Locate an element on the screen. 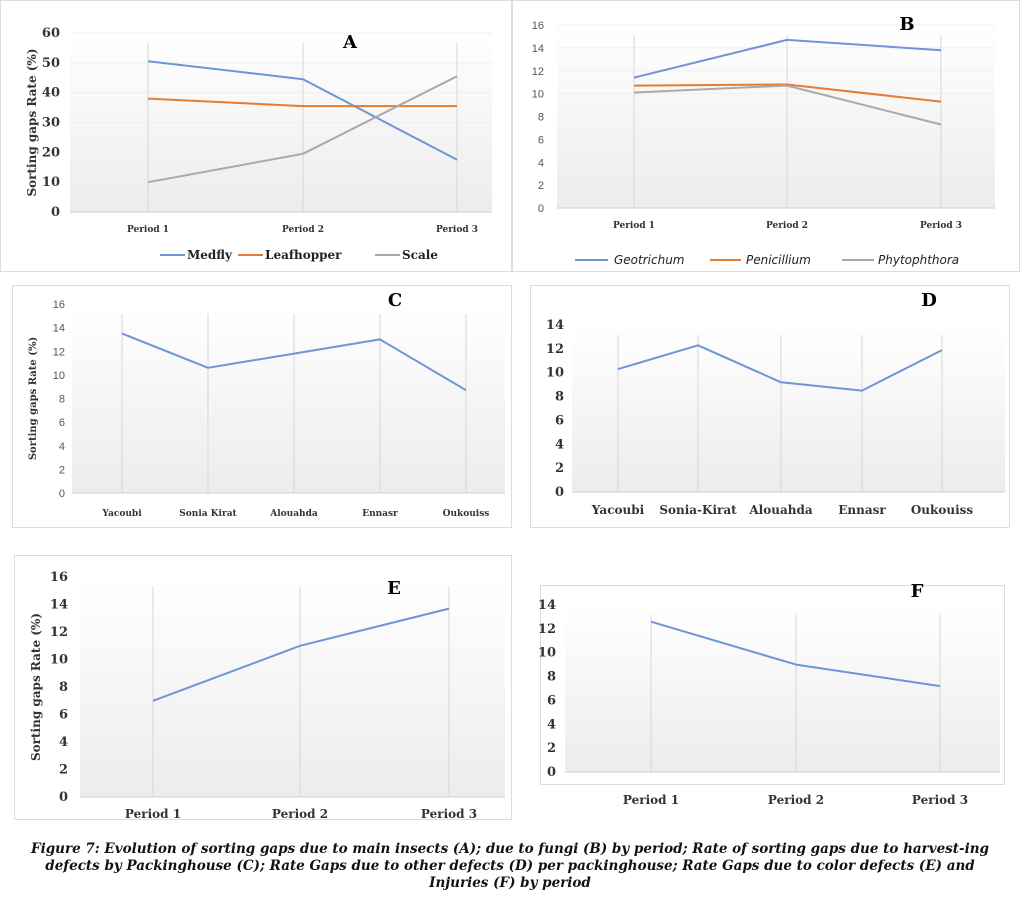  y-tick-label: 50 is located at coordinates (51, 63).